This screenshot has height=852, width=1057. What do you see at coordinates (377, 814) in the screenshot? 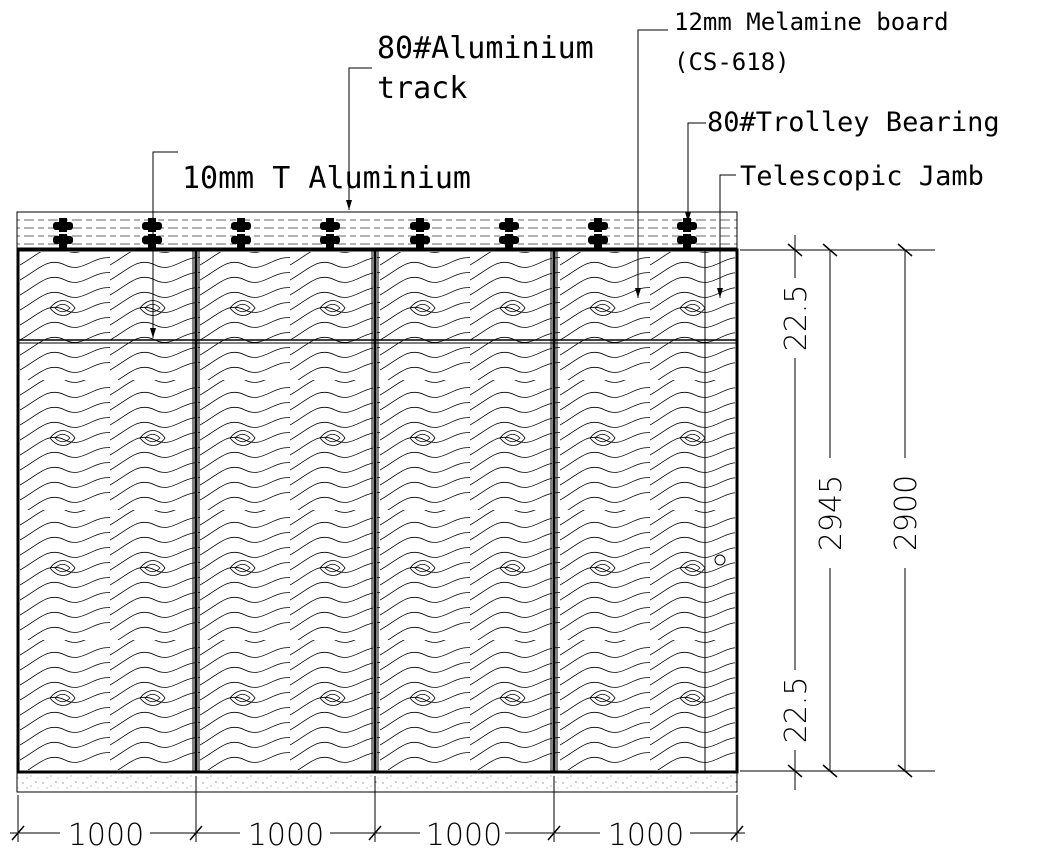
I see `horizontal-dimensions: 1000 1000 1000 1000` at bounding box center [377, 814].